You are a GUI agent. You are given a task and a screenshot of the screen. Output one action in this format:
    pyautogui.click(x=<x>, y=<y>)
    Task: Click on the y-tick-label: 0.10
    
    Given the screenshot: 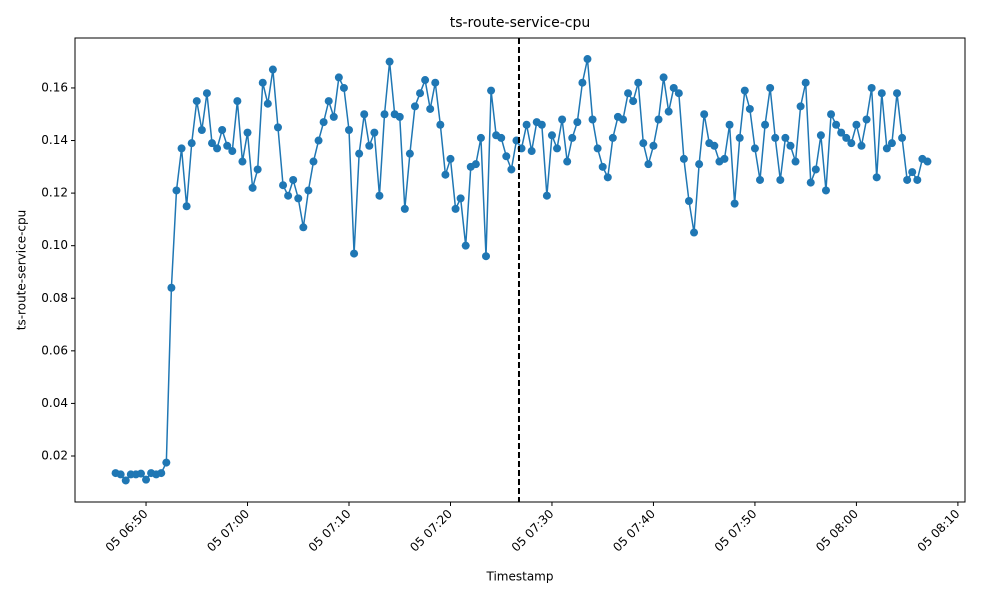 What is the action you would take?
    pyautogui.click(x=54, y=245)
    